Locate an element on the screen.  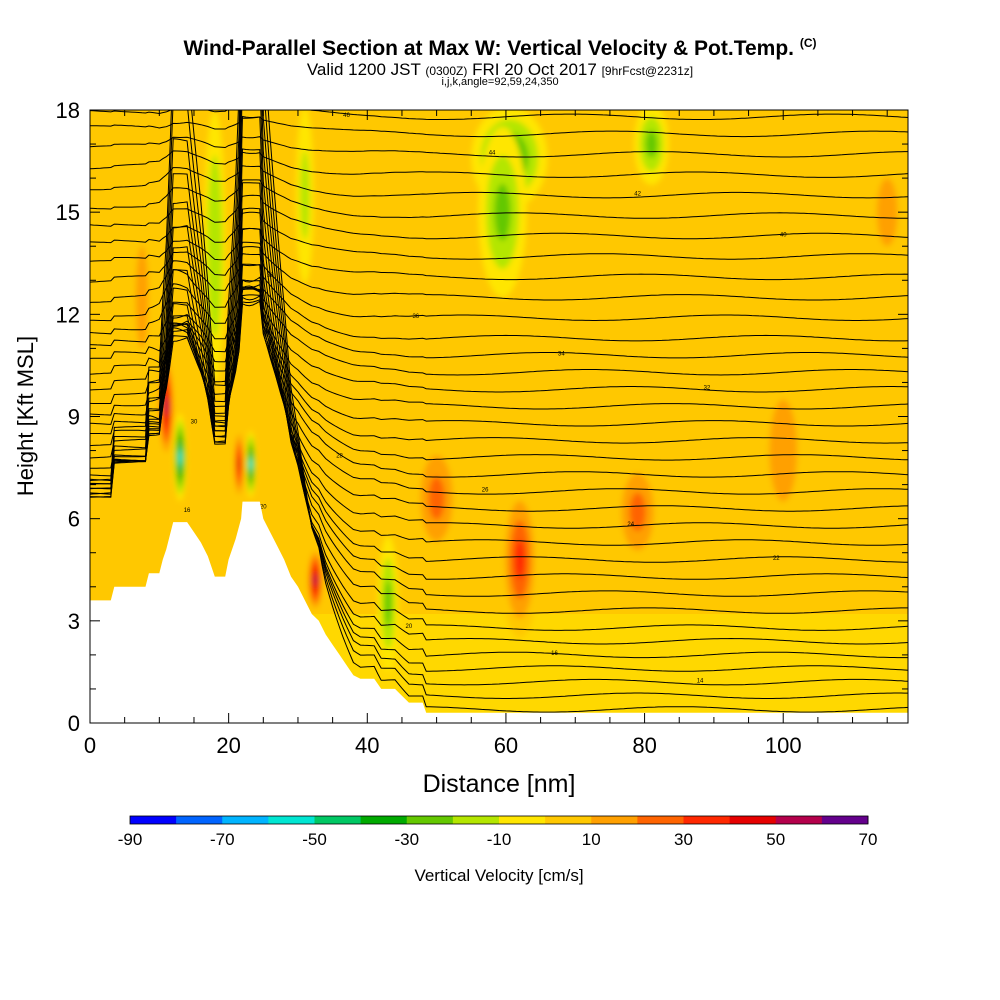
valid-utc: (0300Z) is located at coordinates (446, 71).